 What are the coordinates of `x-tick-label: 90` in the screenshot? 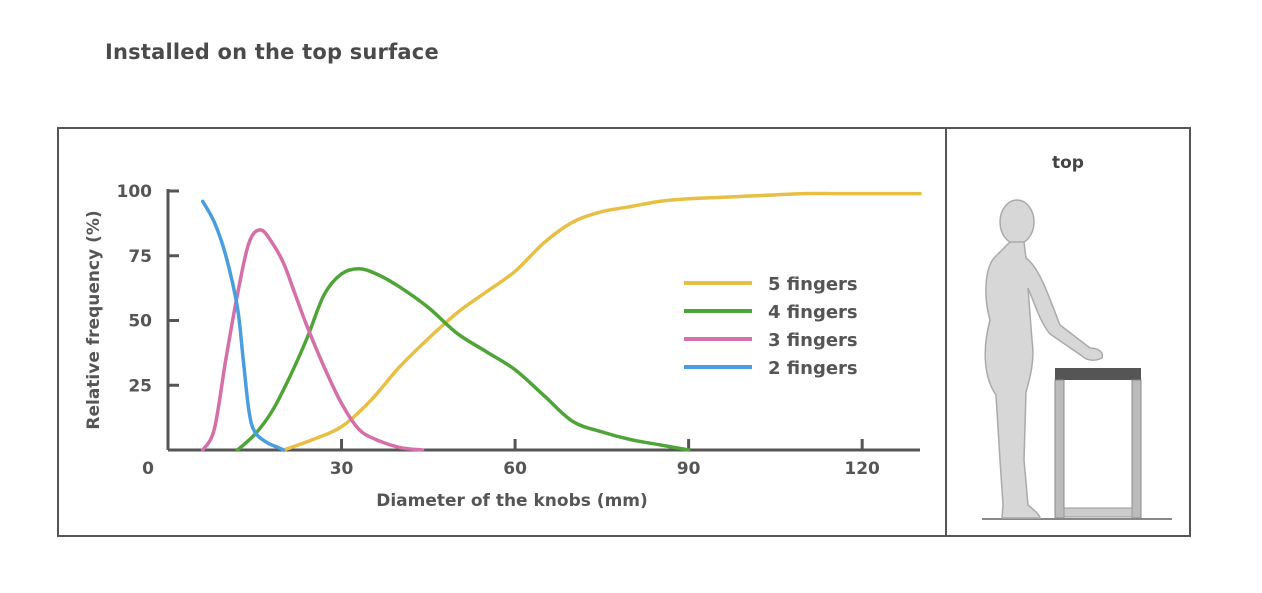 It's located at (689, 469).